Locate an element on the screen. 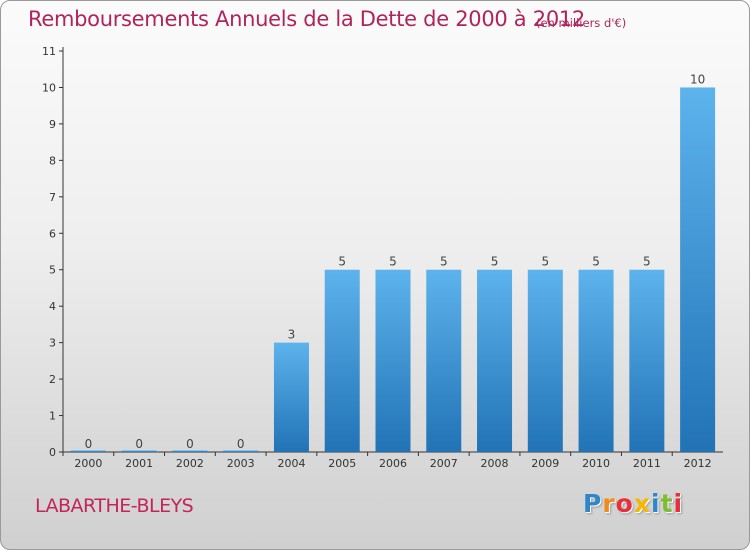  y-tick-label: 3 is located at coordinates (52, 343).